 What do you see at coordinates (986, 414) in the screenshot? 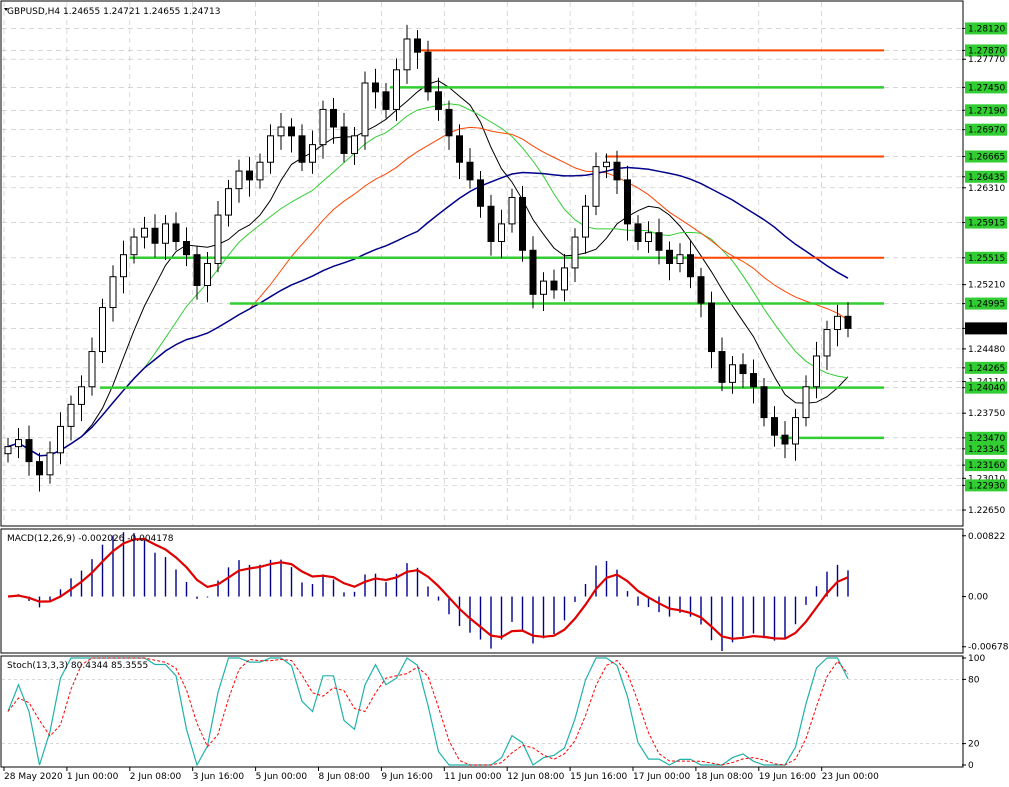
I see `price-tick-label: 1.23750` at bounding box center [986, 414].